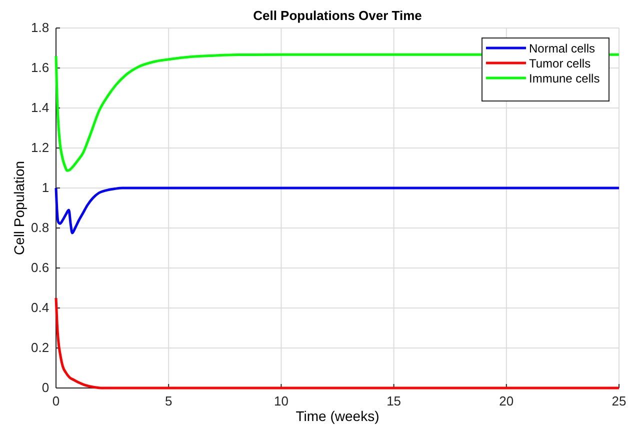 This screenshot has height=427, width=629. I want to click on y-tick-label: 0.2, so click(40, 348).